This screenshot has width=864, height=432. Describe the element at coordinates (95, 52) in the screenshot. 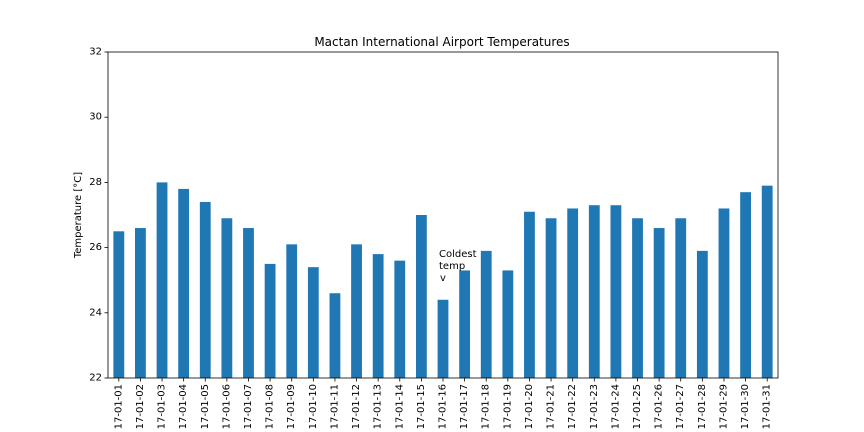

I see `y-tick-label: 32` at that location.